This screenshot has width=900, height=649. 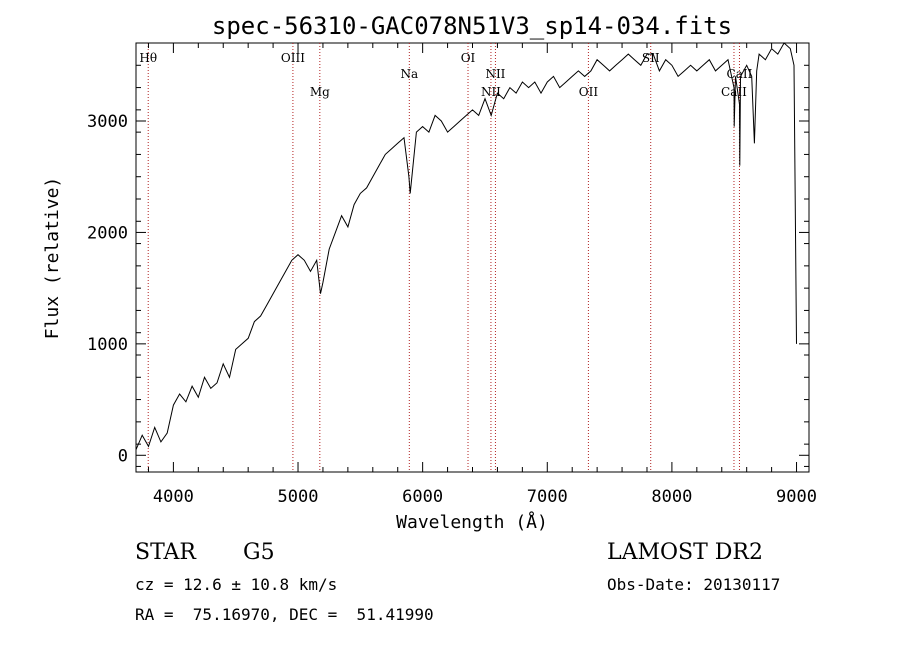 What do you see at coordinates (173, 497) in the screenshot?
I see `x-tick-label: 4000` at bounding box center [173, 497].